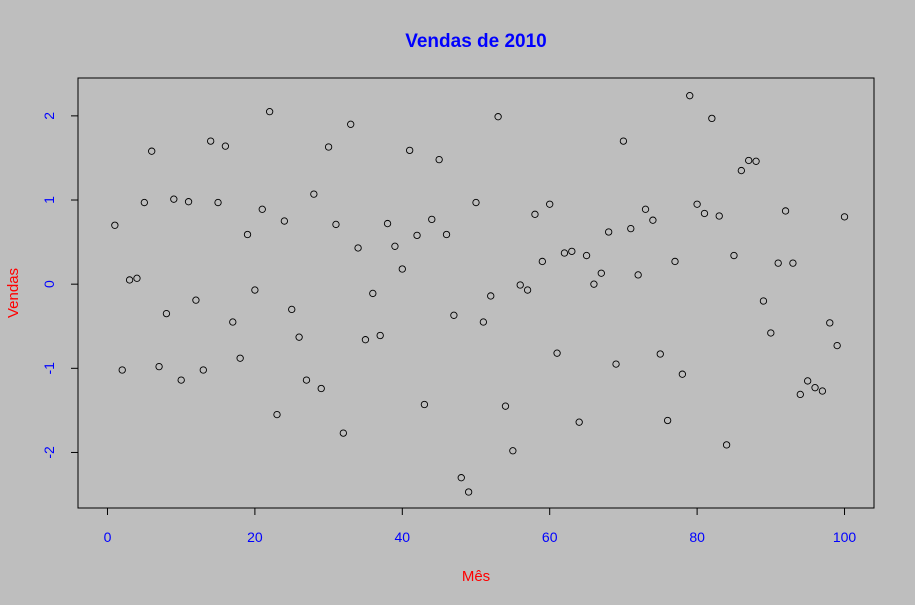 The image size is (915, 605). What do you see at coordinates (13, 293) in the screenshot?
I see `y-axis-label: Vendas` at bounding box center [13, 293].